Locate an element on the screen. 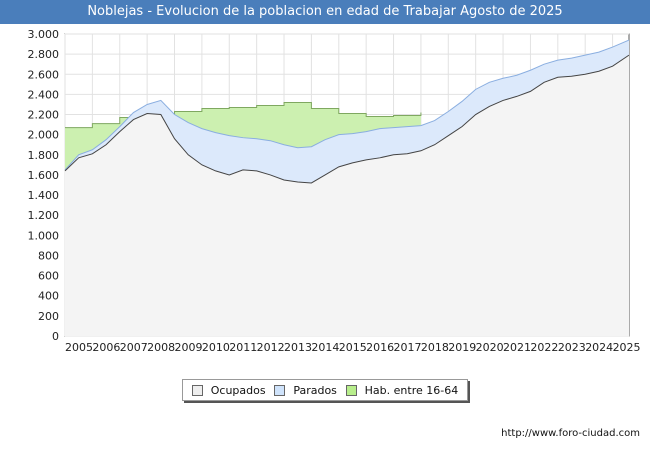  y-tick-label: 400 is located at coordinates (48, 296).